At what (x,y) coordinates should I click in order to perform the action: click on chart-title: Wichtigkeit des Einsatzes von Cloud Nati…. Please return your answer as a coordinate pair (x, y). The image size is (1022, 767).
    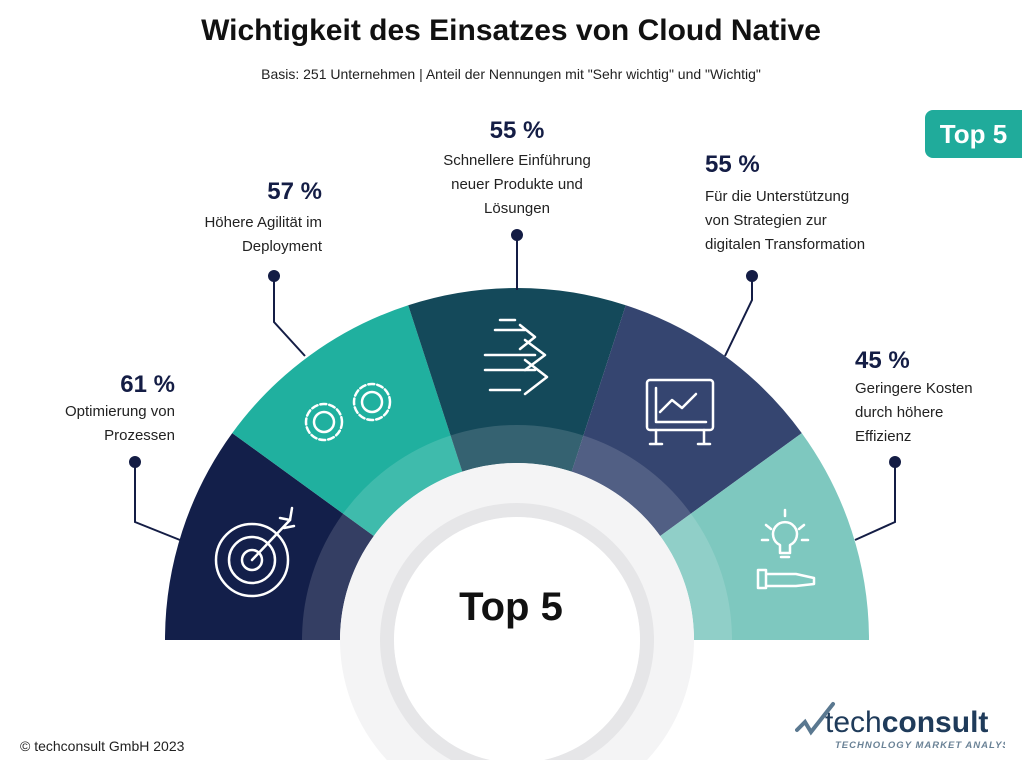
    Looking at the image, I should click on (511, 30).